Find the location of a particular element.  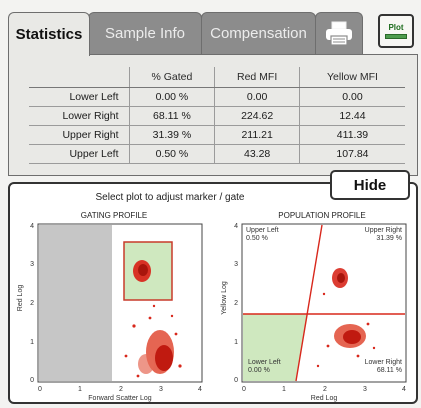

cell-red-mfi: 211.21 is located at coordinates (257, 135).